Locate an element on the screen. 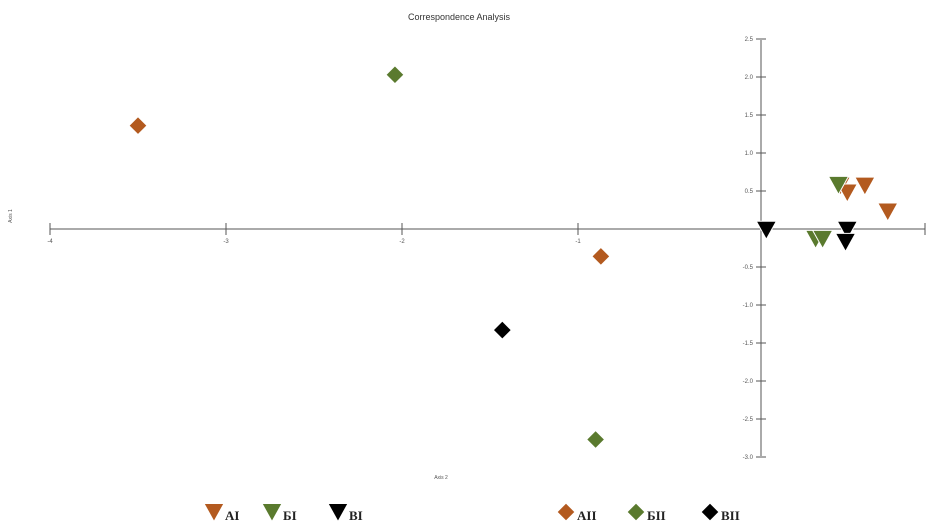 Image resolution: width=928 pixels, height=528 pixels. y-tick-label: -3.0 is located at coordinates (748, 458).